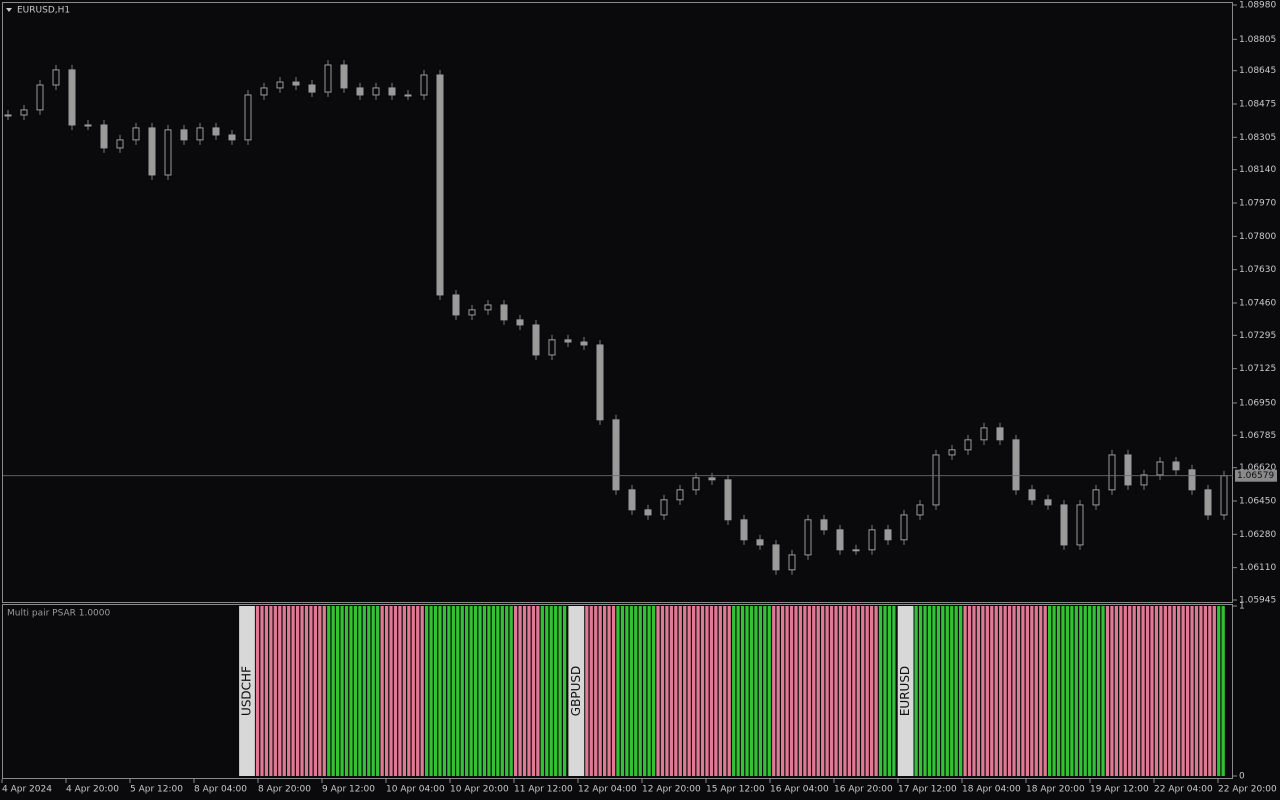 The width and height of the screenshot is (1280, 800). Describe the element at coordinates (607, 790) in the screenshot. I see `x-tick-label: 12 Apr 04:00` at that location.